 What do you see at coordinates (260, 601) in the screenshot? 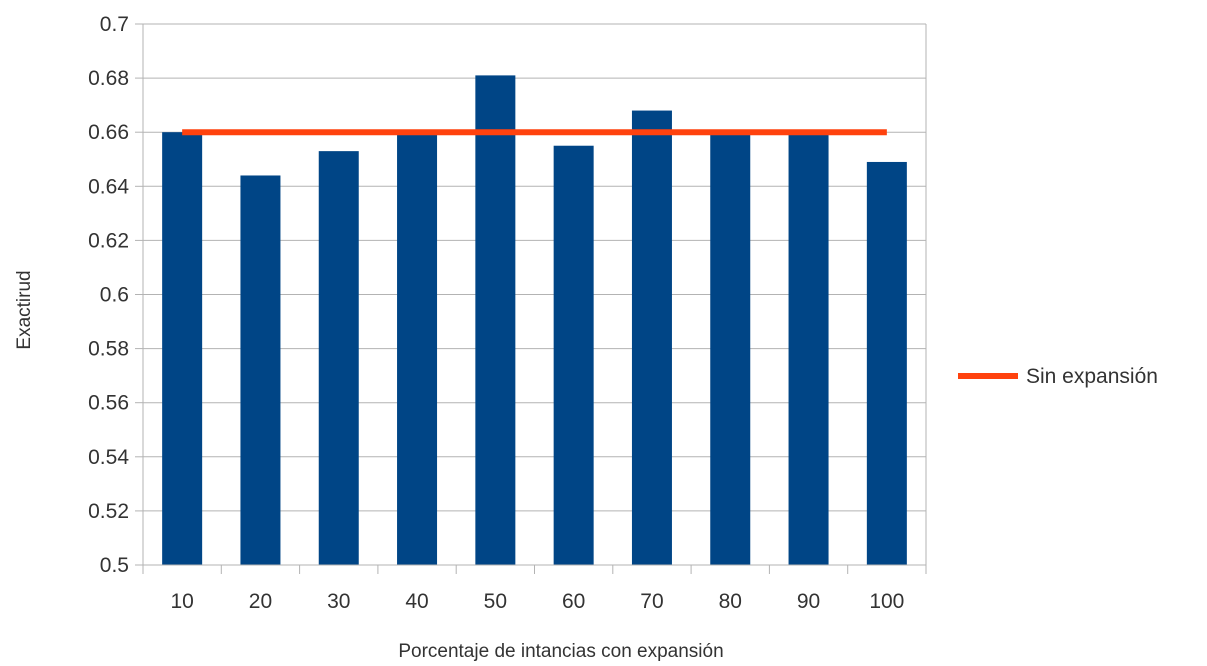
I see `x-tick-label-20: 20` at bounding box center [260, 601].